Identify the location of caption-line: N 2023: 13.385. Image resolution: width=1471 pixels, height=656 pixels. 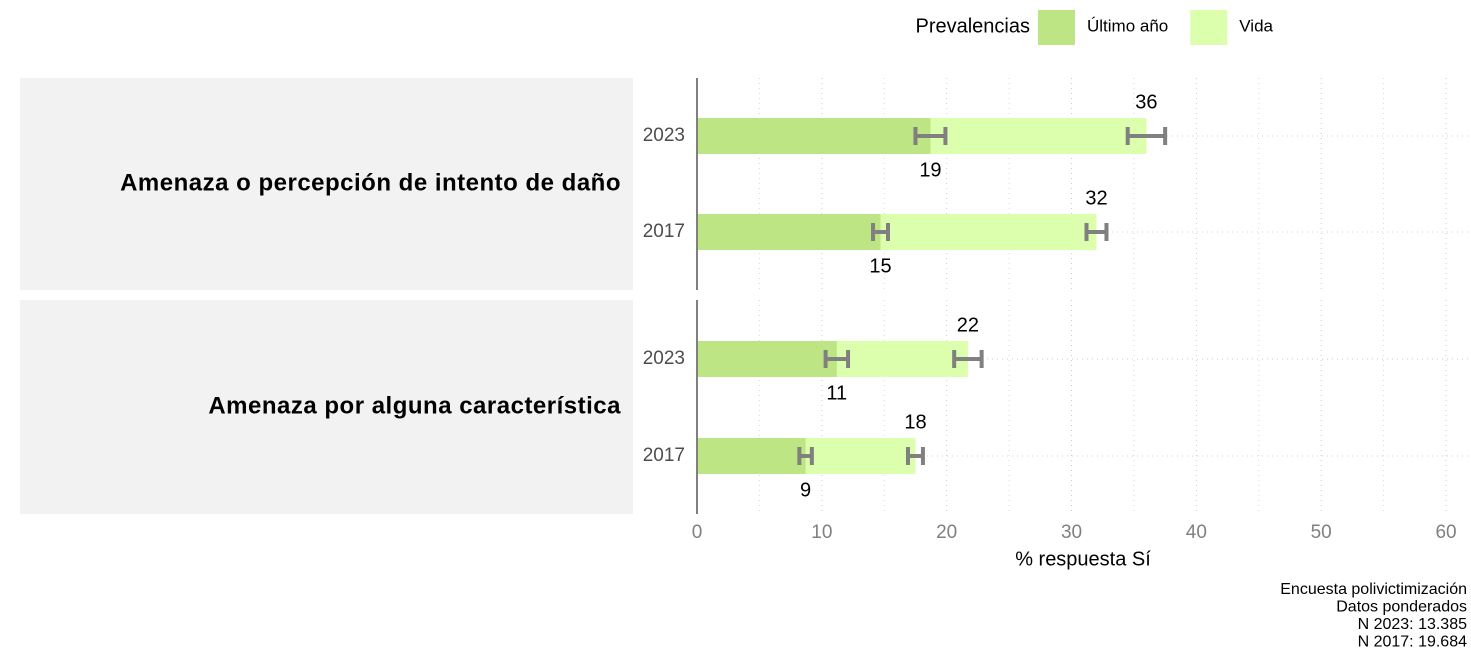
(1413, 624).